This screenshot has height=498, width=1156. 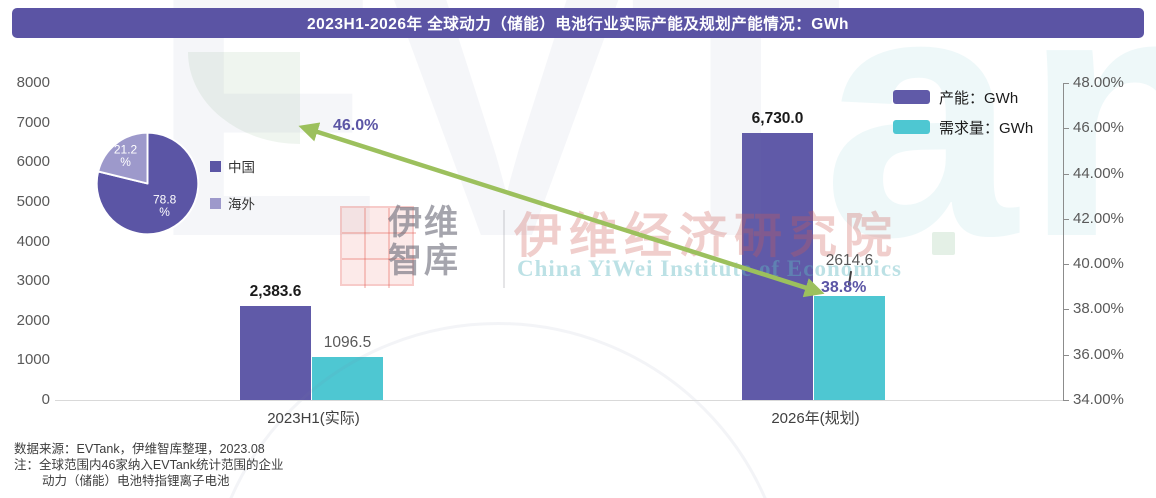 What do you see at coordinates (356, 126) in the screenshot?
I see `trend-point-label: 46.0%` at bounding box center [356, 126].